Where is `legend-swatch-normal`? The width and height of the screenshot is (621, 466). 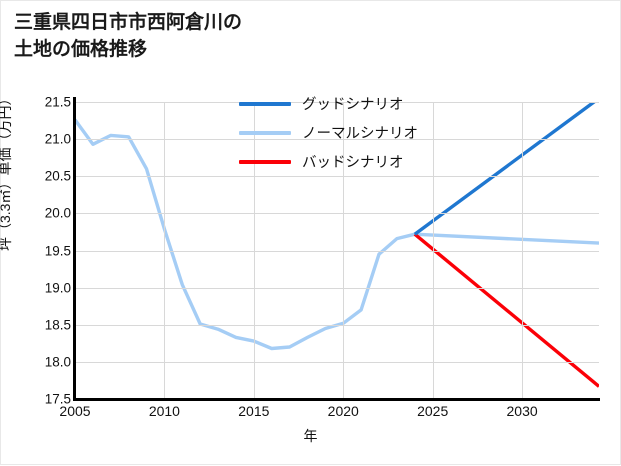 legend-swatch-normal is located at coordinates (265, 132).